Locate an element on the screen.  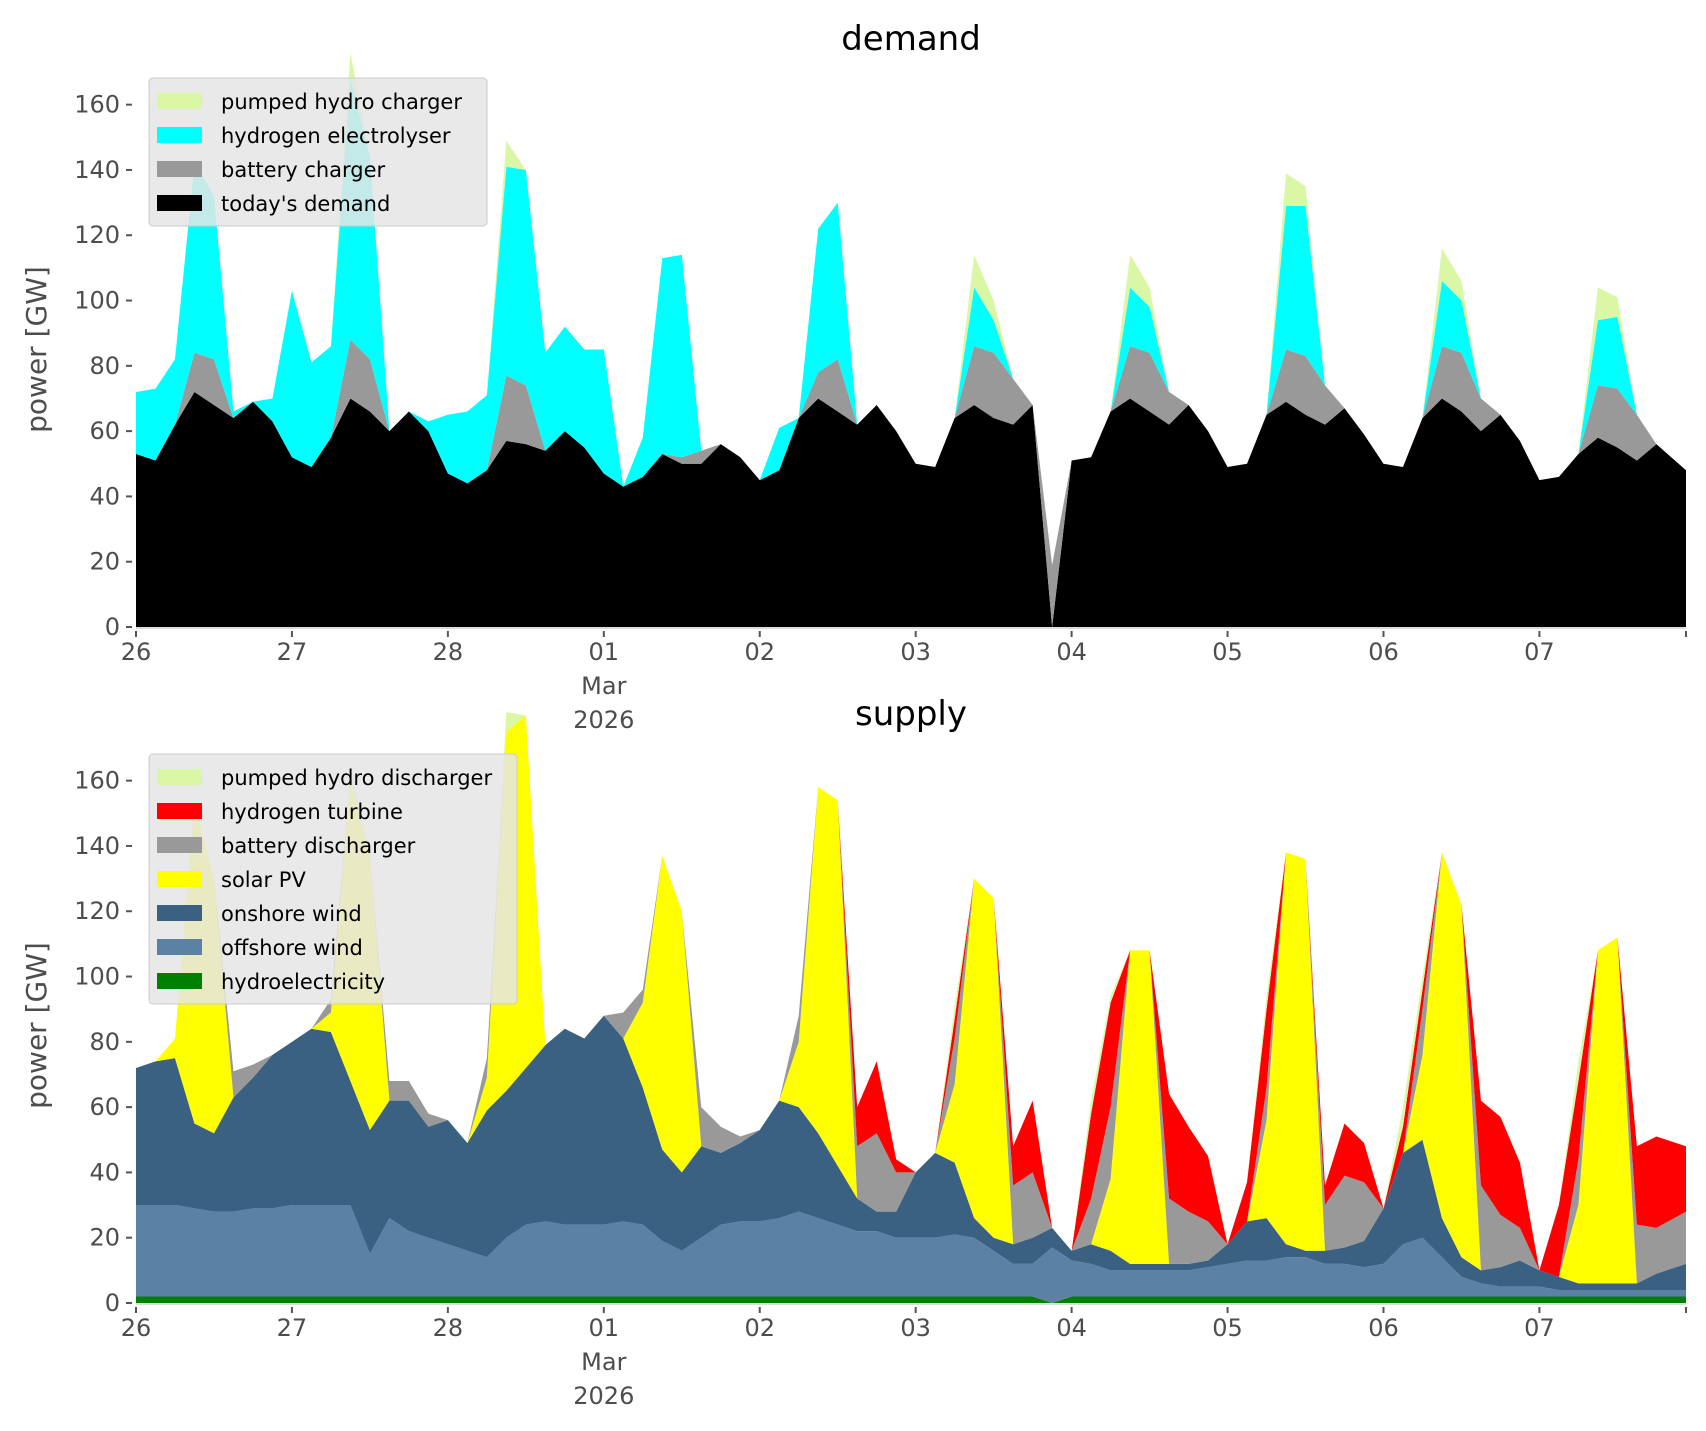
legend-label-onshore-wind: onshore wind is located at coordinates (291, 914).